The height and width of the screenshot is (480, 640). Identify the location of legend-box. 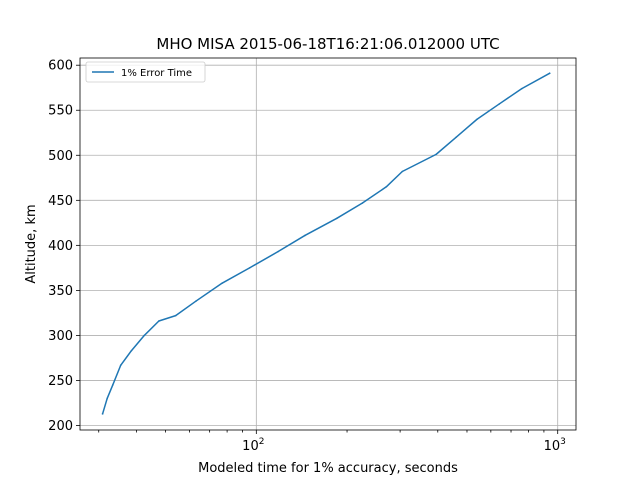
(145, 72).